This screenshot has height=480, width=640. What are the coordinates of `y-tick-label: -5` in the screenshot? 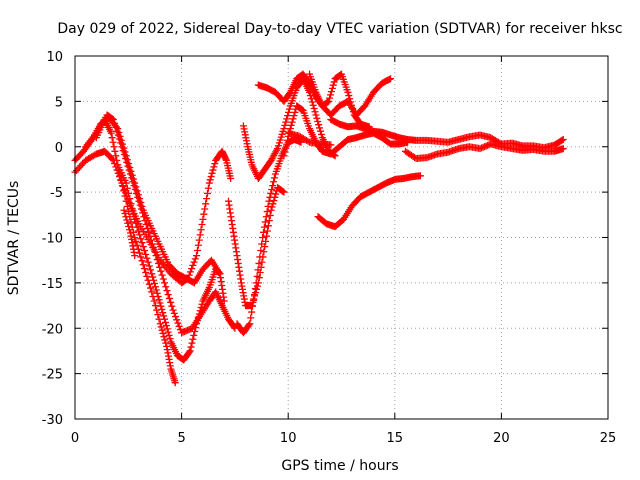 It's located at (56, 193).